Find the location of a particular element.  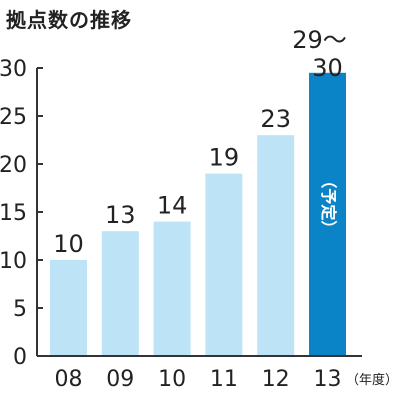

bar-note: （予定） is located at coordinates (328, 204).